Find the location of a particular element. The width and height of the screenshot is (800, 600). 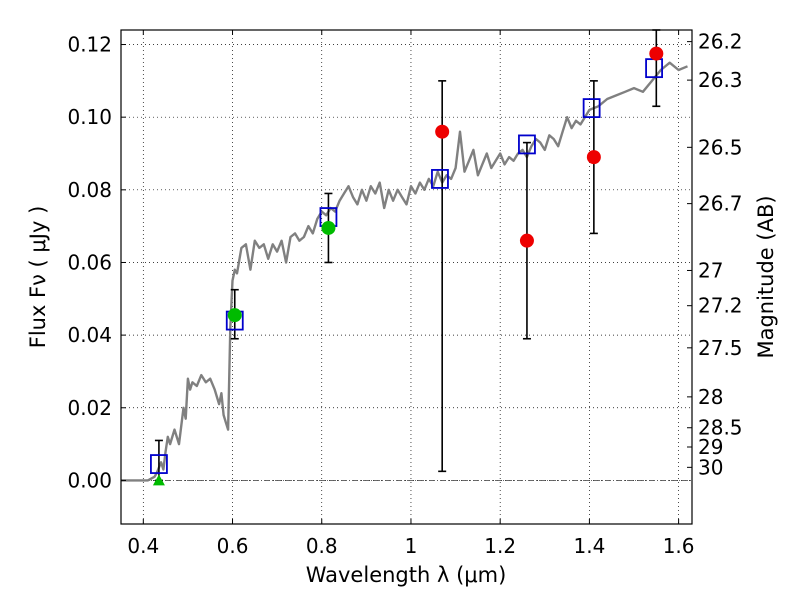

mag-tick-label: 26.3 is located at coordinates (720, 80).